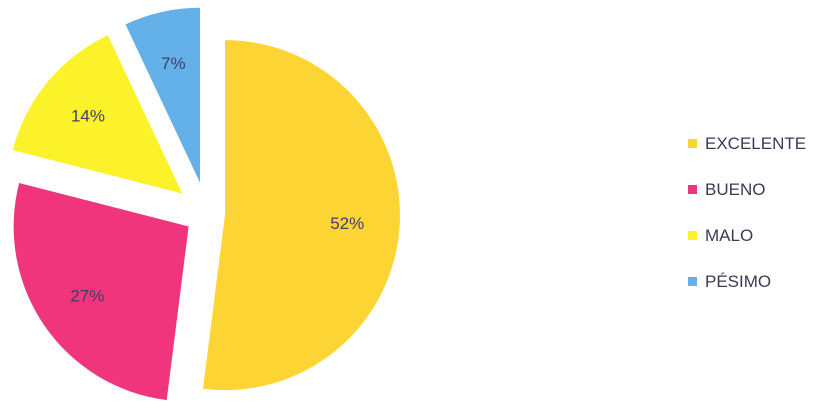 The height and width of the screenshot is (411, 821). Describe the element at coordinates (692, 281) in the screenshot. I see `legend-swatch-pésimo` at that location.